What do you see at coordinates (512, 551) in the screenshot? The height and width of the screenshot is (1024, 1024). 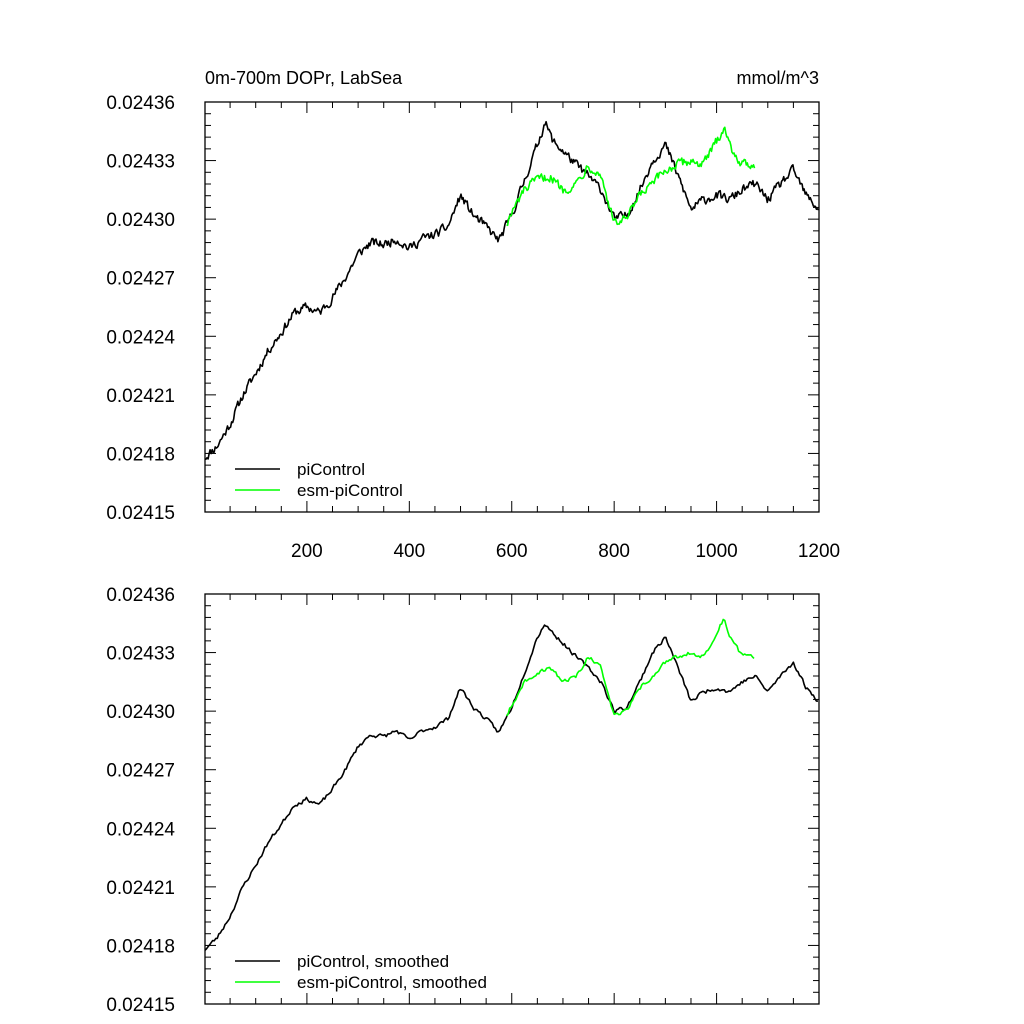 I see `x-tick-label: 600` at bounding box center [512, 551].